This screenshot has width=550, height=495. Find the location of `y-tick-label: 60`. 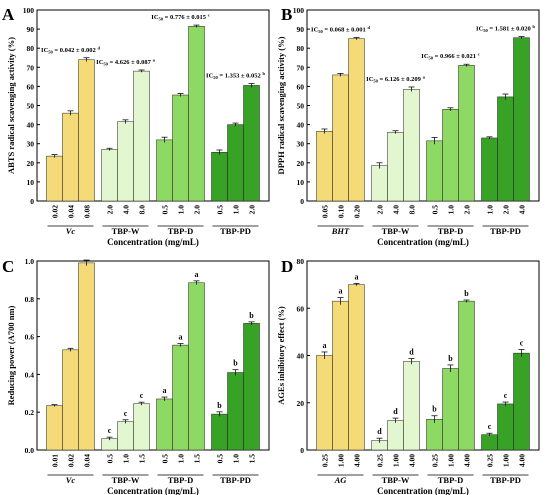

y-tick-label: 60 is located at coordinates (31, 86).